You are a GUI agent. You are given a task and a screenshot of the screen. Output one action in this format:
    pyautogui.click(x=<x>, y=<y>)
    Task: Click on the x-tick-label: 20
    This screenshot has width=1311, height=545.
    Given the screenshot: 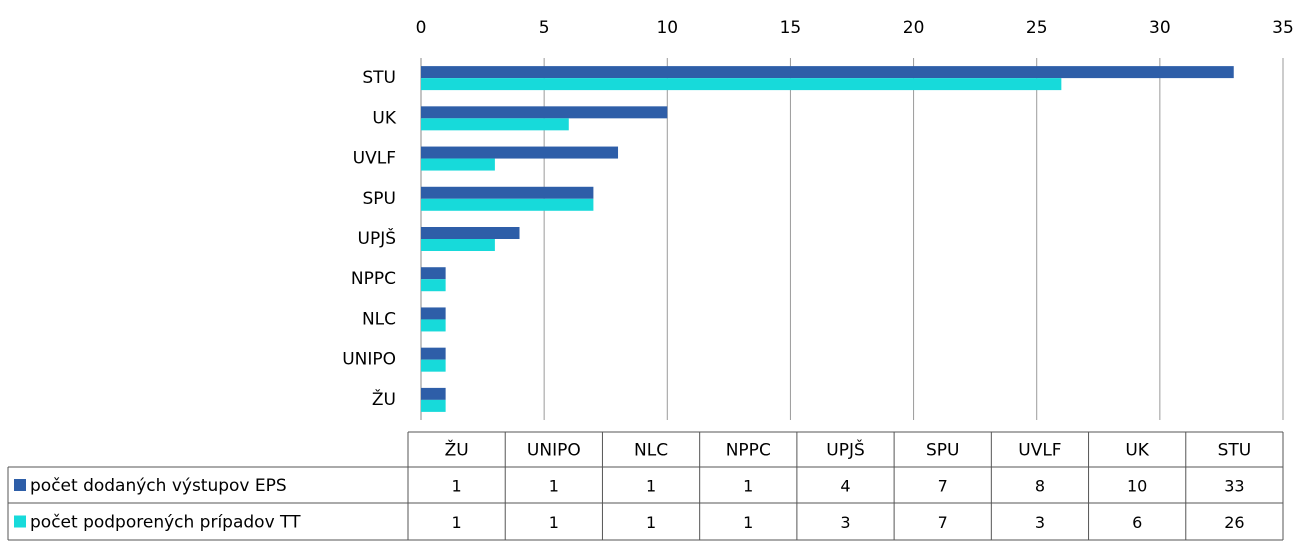 What is the action you would take?
    pyautogui.click(x=914, y=28)
    